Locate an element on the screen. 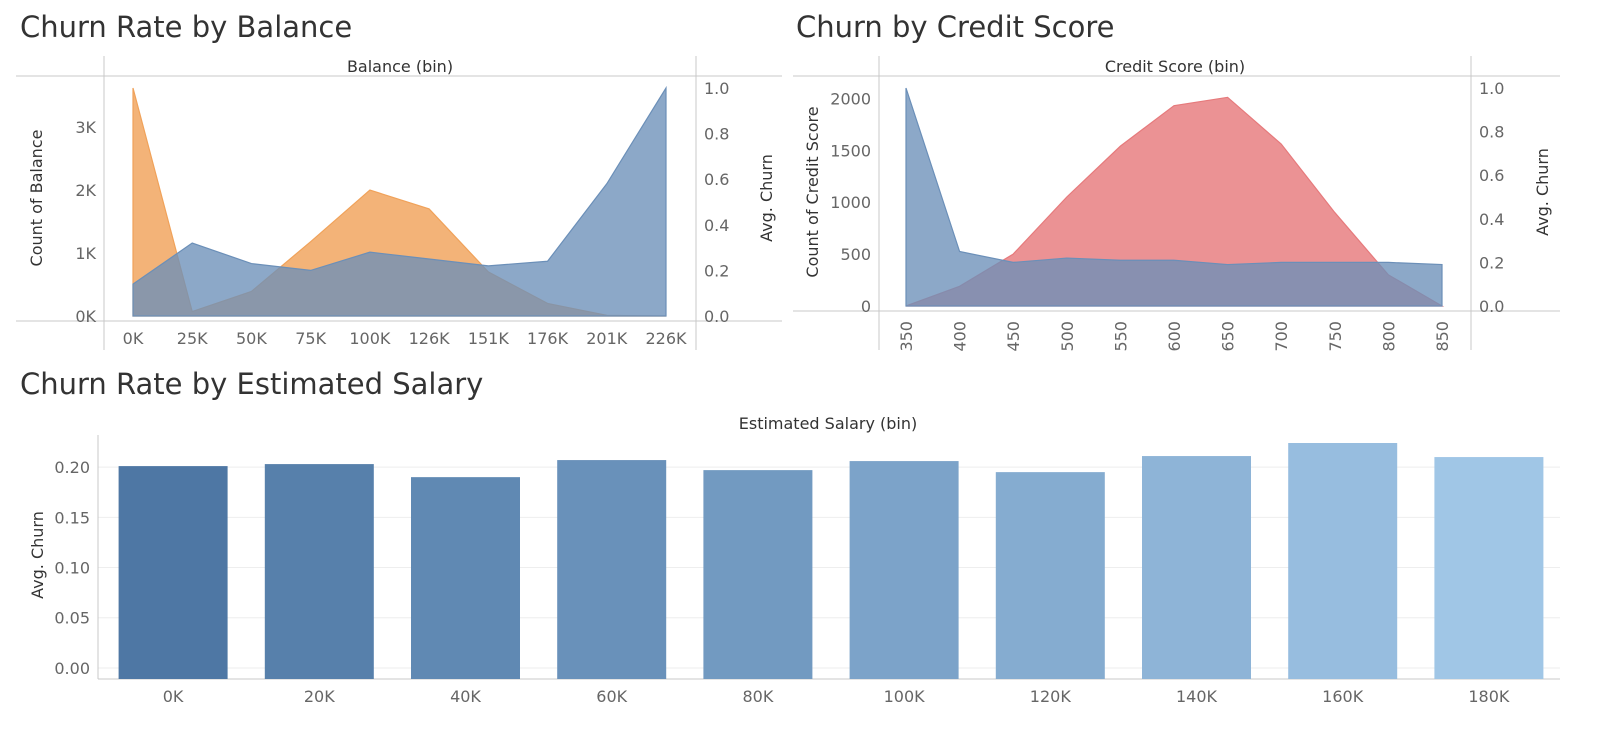  y-tick-label: 0.00 is located at coordinates (72, 668).